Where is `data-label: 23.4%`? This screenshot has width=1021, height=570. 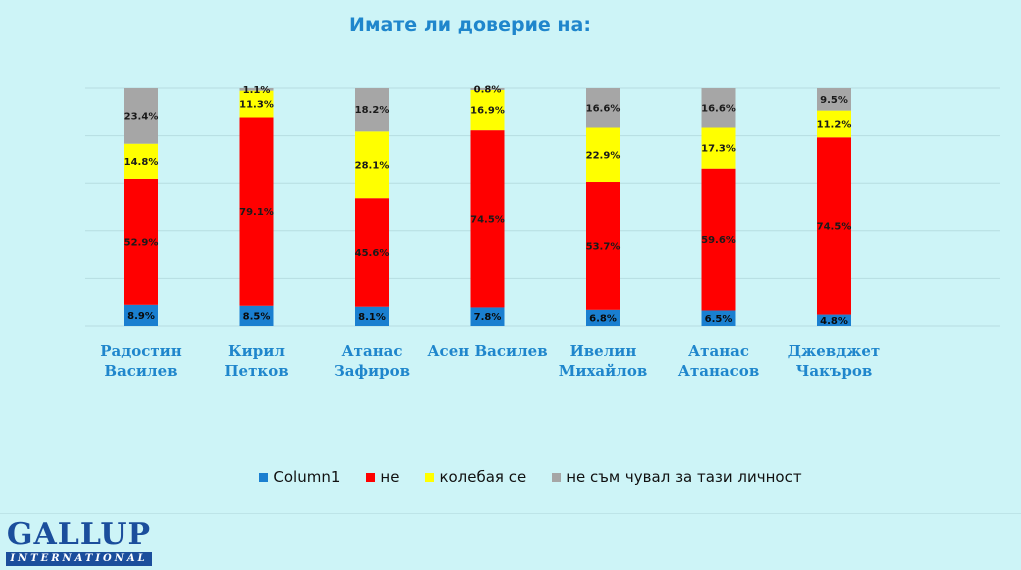
data-label: 23.4% is located at coordinates (141, 116).